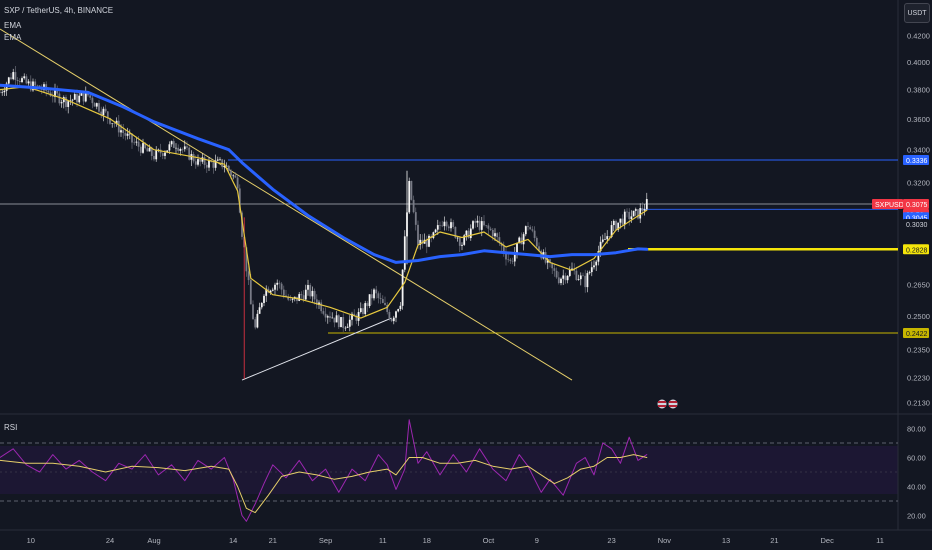  Describe the element at coordinates (665, 540) in the screenshot. I see `time-tick-label: Nov` at that location.